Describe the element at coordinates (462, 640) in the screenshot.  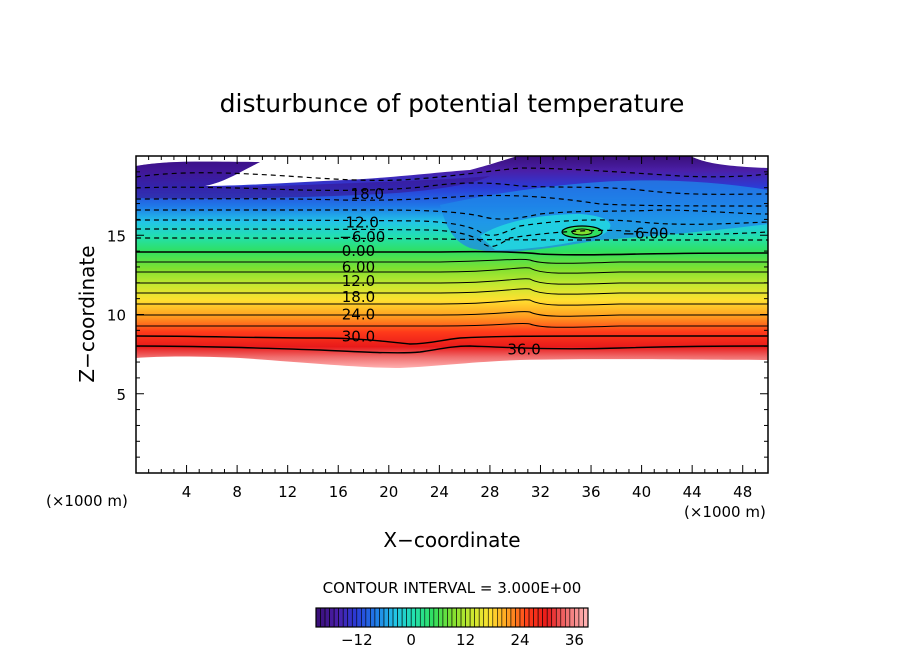
I see `colorbar-tick-labels: −12 0 12 24 36` at that location.